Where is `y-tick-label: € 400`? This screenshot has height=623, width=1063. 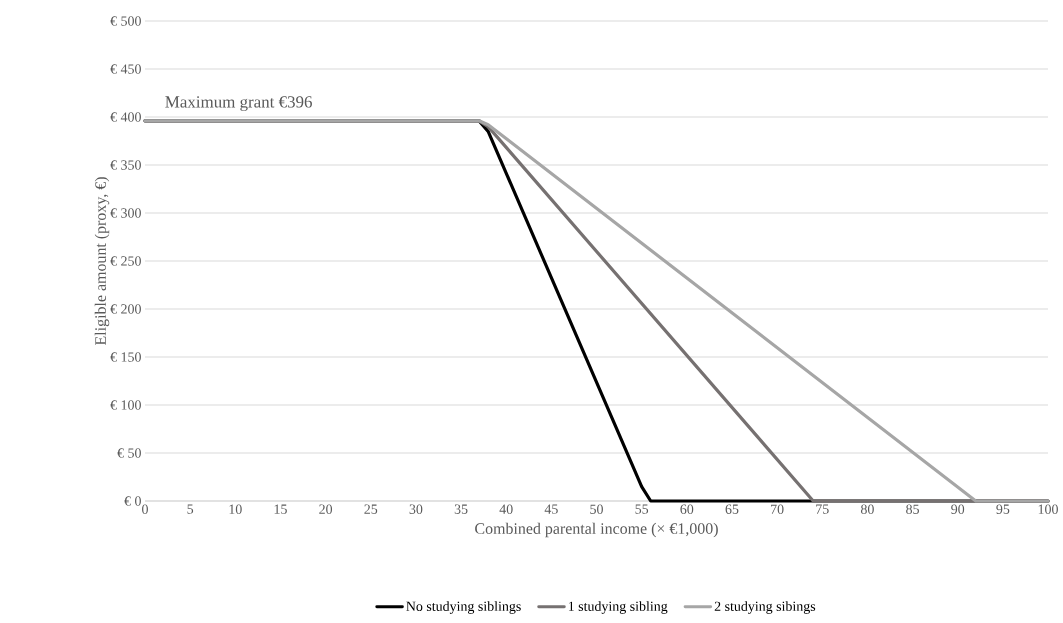 y-tick-label: € 400 is located at coordinates (125, 117).